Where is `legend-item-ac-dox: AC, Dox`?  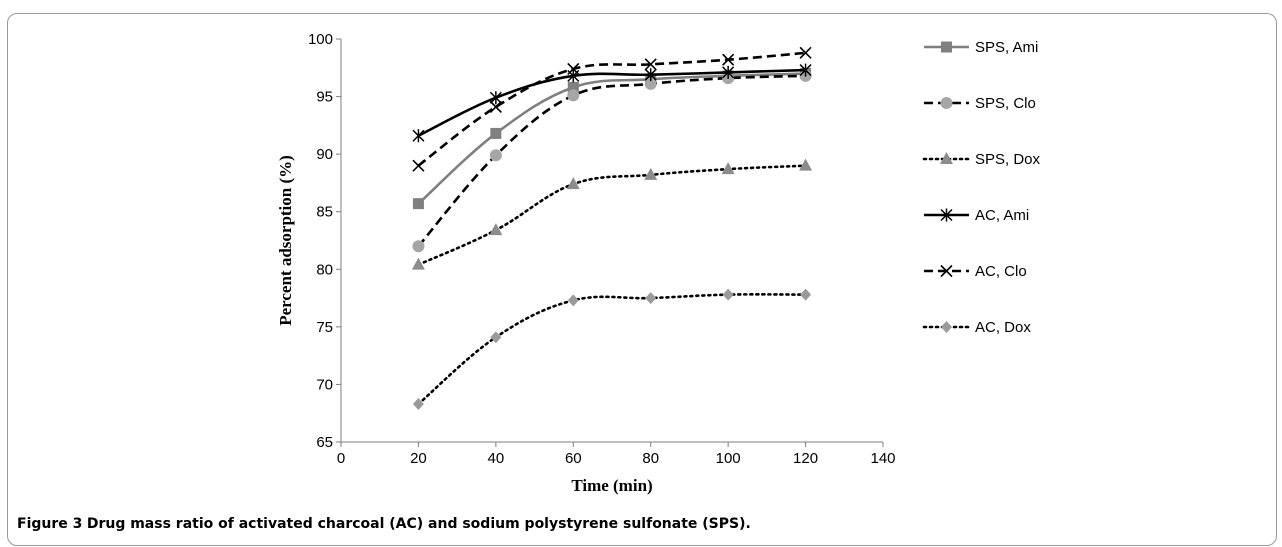 legend-item-ac-dox: AC, Dox is located at coordinates (976, 327).